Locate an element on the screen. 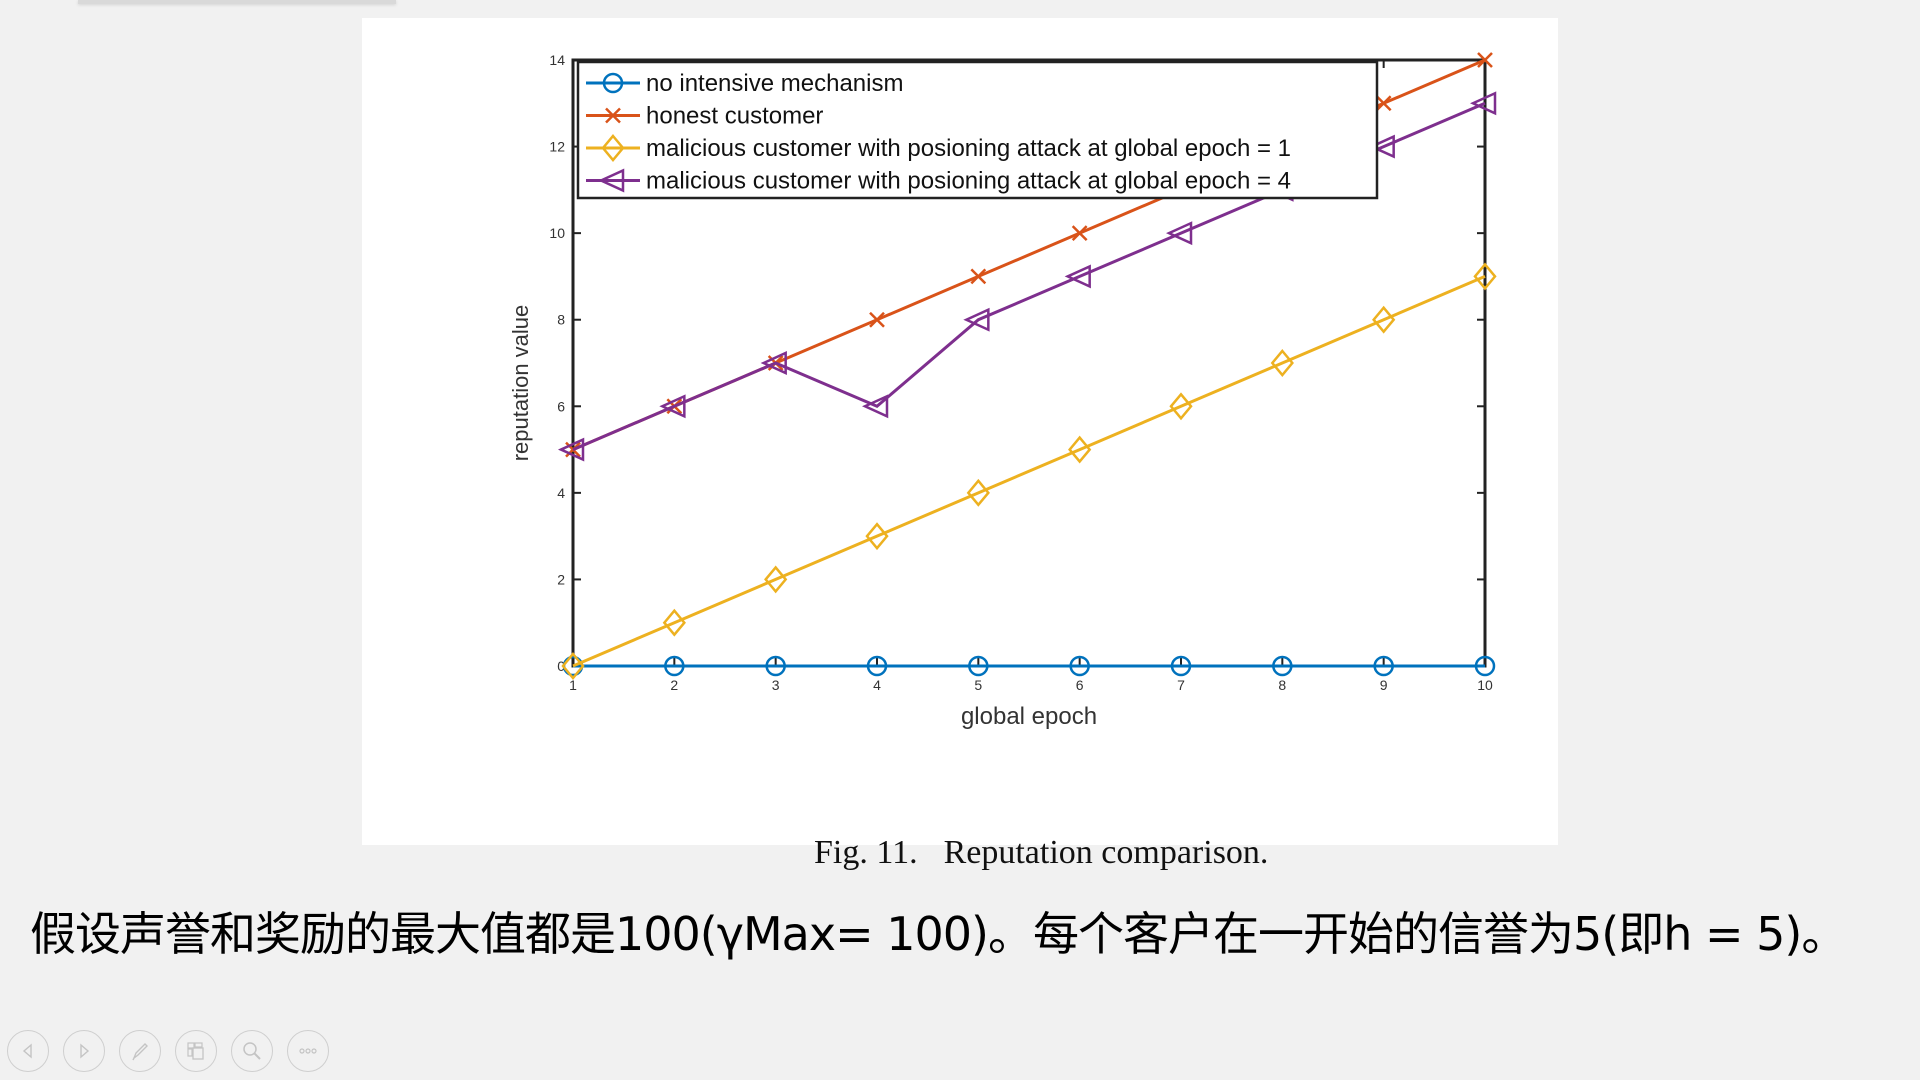 The height and width of the screenshot is (1080, 1920). zoom-button is located at coordinates (252, 1051).